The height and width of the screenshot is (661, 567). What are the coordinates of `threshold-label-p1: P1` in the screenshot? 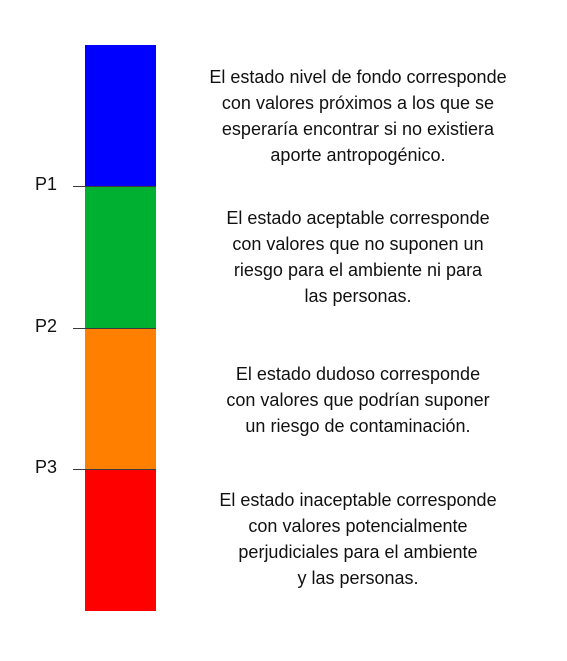 It's located at (46, 184).